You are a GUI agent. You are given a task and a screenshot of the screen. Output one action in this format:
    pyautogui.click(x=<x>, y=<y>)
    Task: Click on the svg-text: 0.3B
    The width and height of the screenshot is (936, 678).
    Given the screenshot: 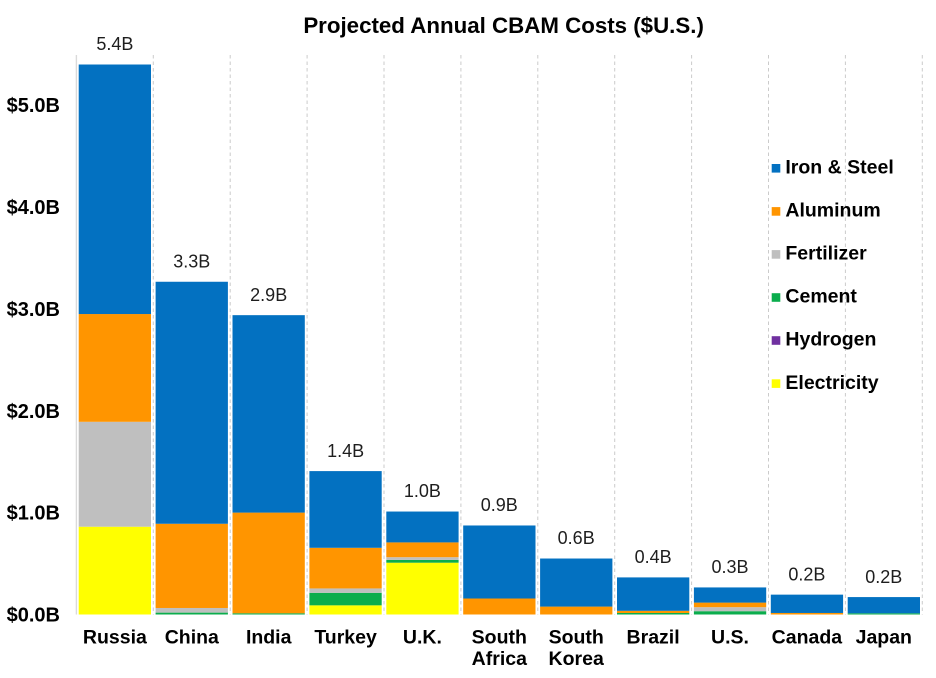 What is the action you would take?
    pyautogui.click(x=729, y=567)
    